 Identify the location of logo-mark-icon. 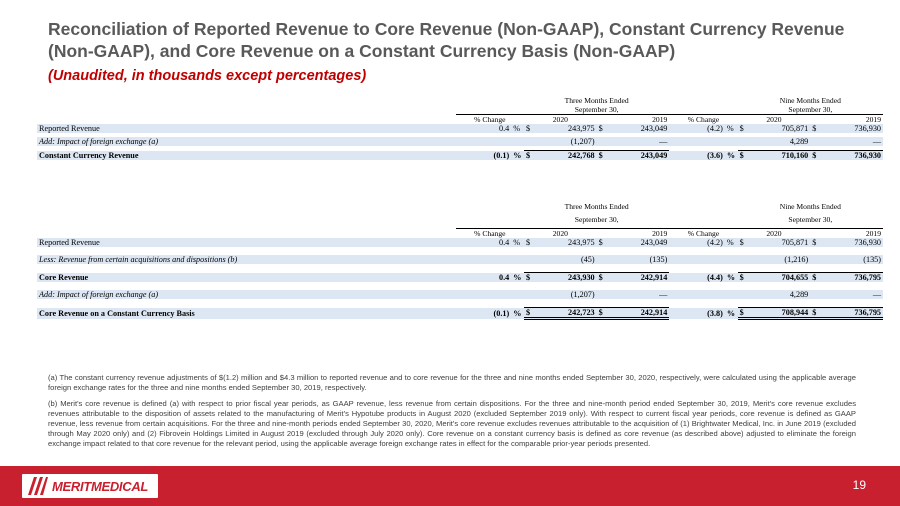
(37, 486).